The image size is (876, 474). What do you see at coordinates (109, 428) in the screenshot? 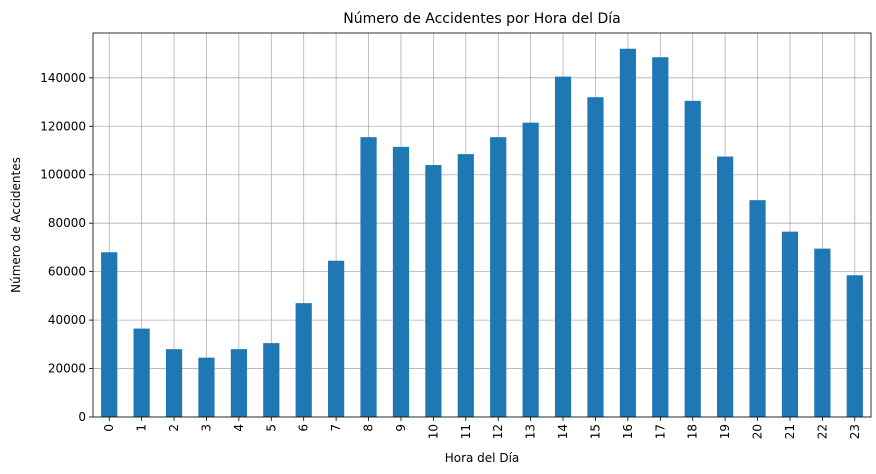
I see `x-tick-label: 0` at bounding box center [109, 428].